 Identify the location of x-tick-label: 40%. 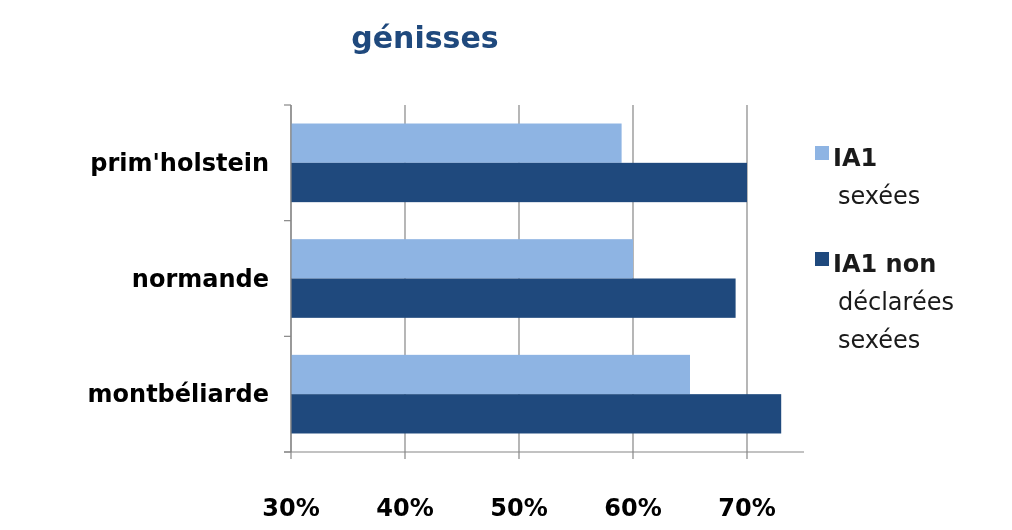
(405, 508).